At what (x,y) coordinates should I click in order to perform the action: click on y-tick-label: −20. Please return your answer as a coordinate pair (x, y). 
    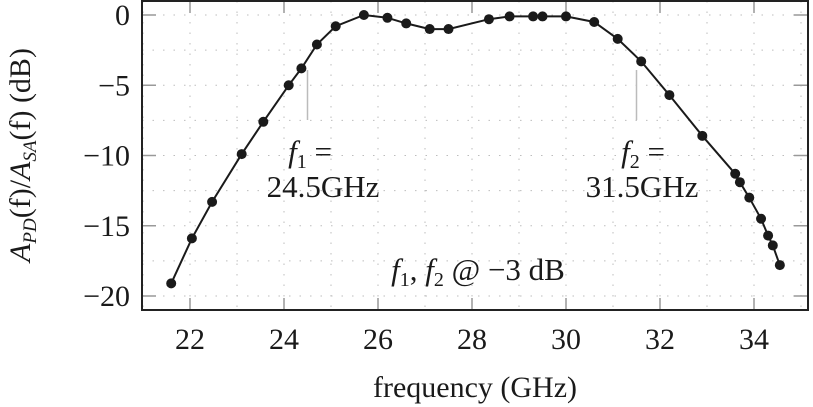
    Looking at the image, I should click on (106, 296).